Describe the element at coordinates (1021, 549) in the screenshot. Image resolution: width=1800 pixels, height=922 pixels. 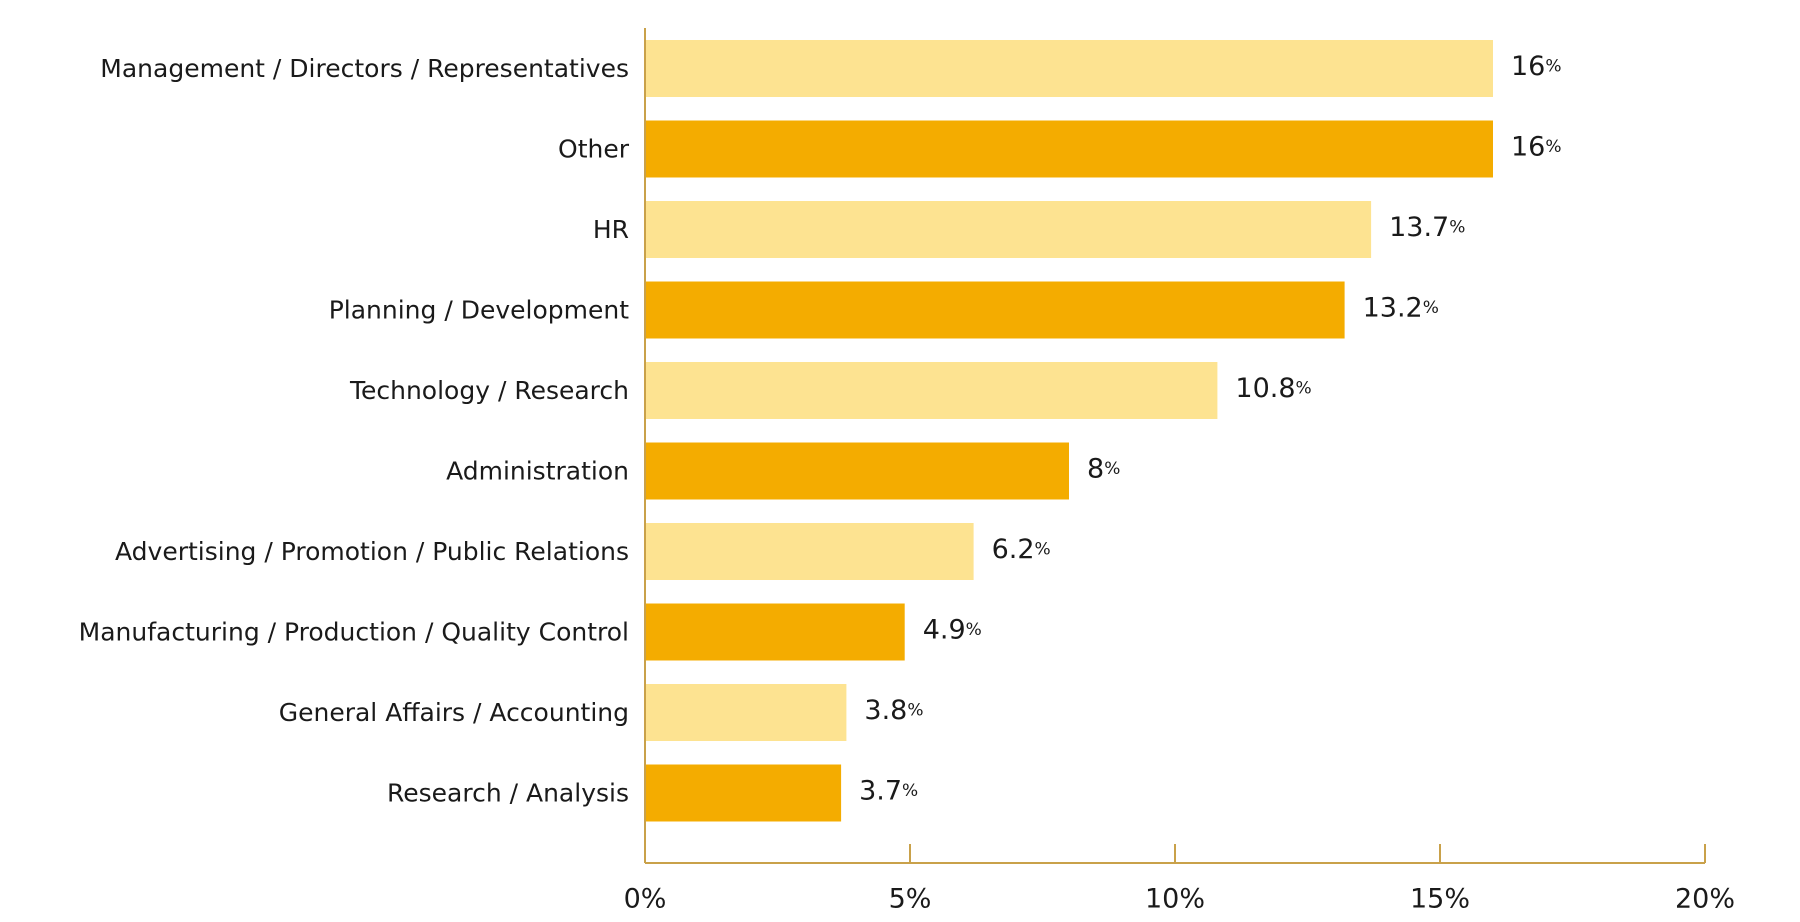
I see `value-label: 6.2%` at that location.